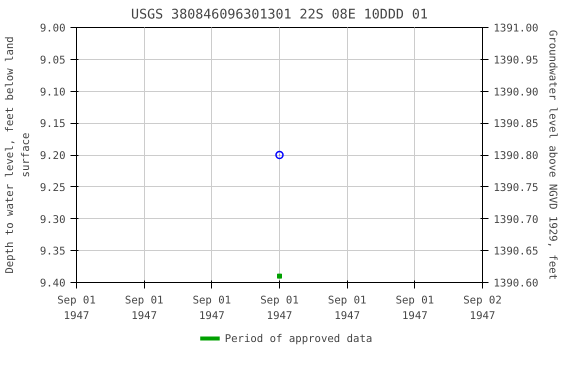 The image size is (576, 384). I want to click on y2-tick-label: 1390.65, so click(516, 251).